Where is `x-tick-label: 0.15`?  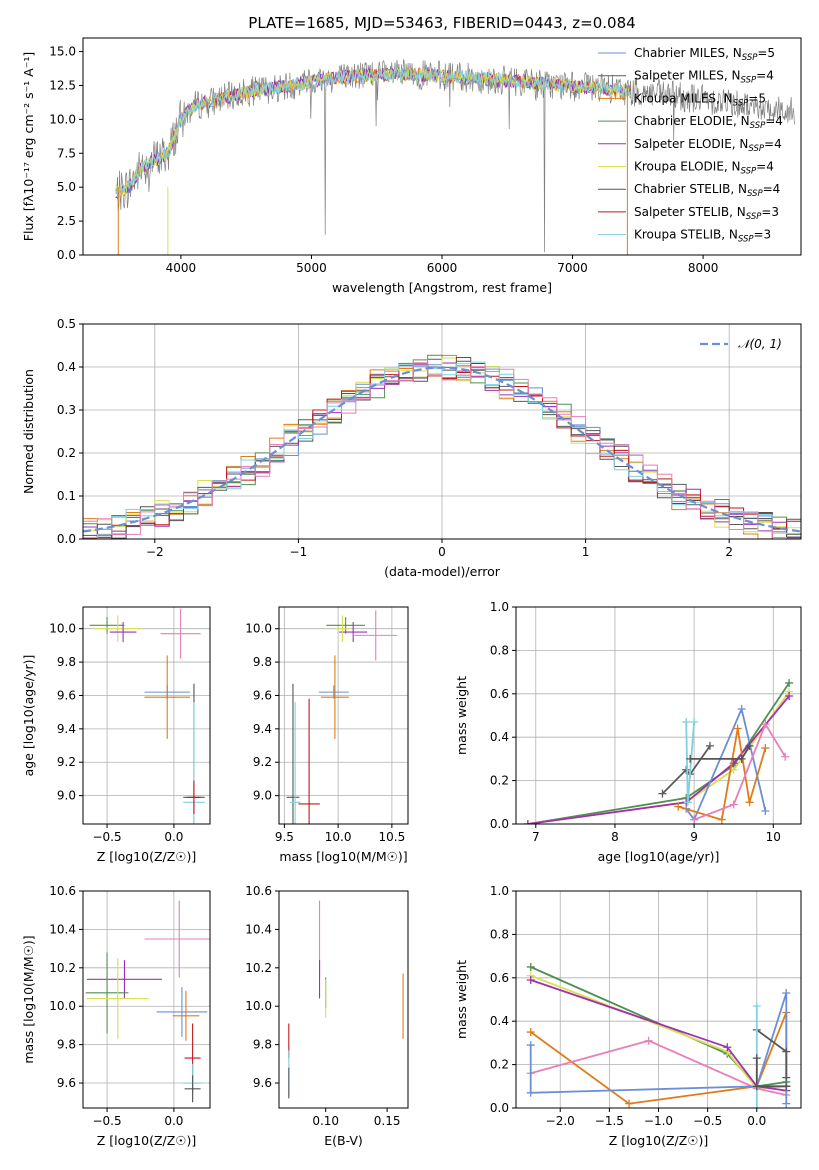 x-tick-label: 0.15 is located at coordinates (387, 1121).